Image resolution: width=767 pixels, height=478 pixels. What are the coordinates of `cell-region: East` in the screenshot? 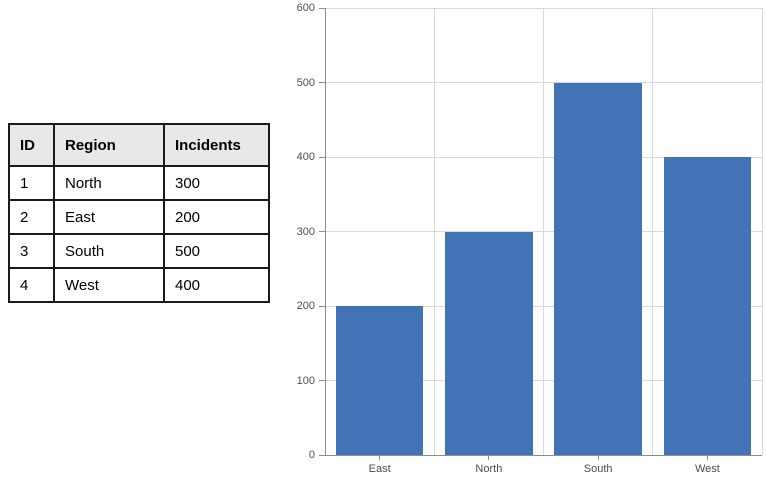 It's located at (109, 217).